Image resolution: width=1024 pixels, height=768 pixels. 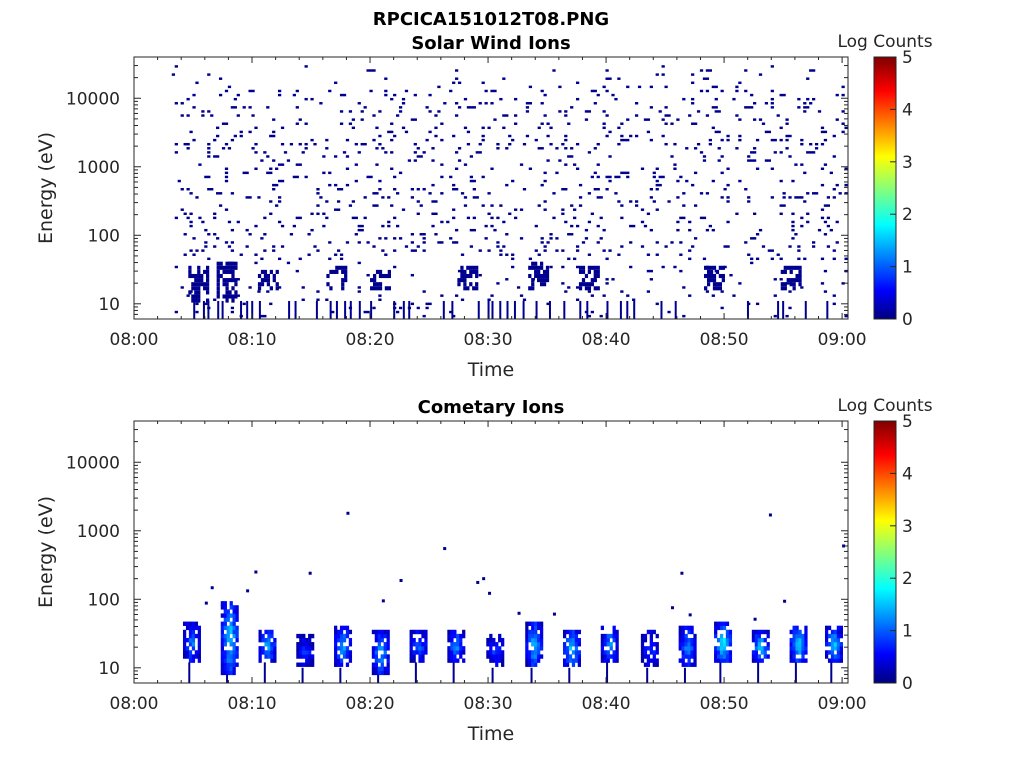 I want to click on colorbar-tick-label: 3, so click(x=907, y=527).